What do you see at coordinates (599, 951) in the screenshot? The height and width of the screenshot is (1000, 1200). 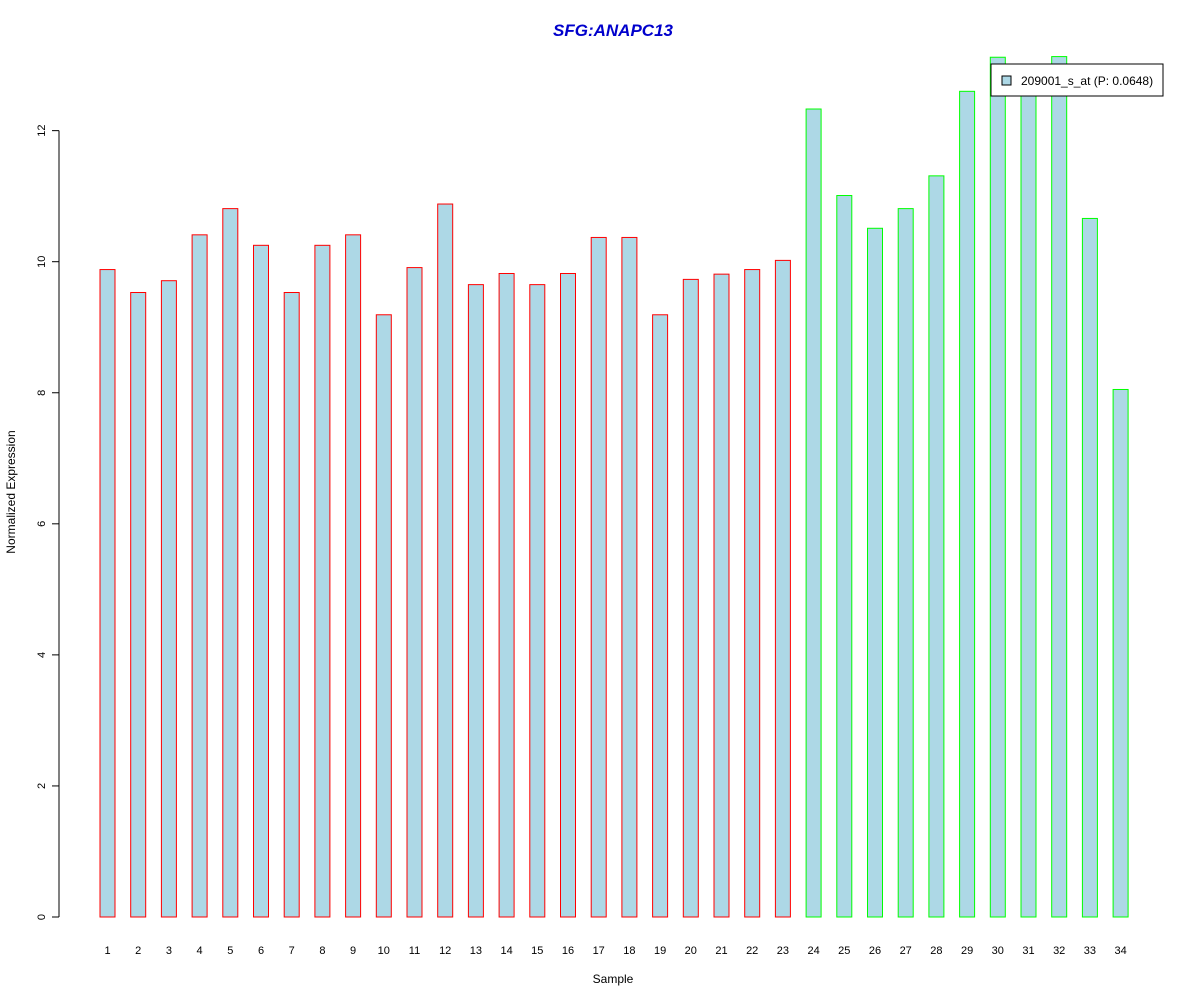 I see `x-tick-label: 17` at bounding box center [599, 951].